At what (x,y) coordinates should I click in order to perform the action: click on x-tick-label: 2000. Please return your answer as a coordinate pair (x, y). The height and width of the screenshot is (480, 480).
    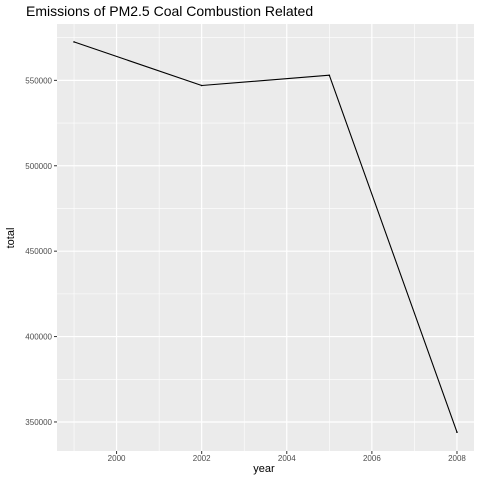
    Looking at the image, I should click on (117, 458).